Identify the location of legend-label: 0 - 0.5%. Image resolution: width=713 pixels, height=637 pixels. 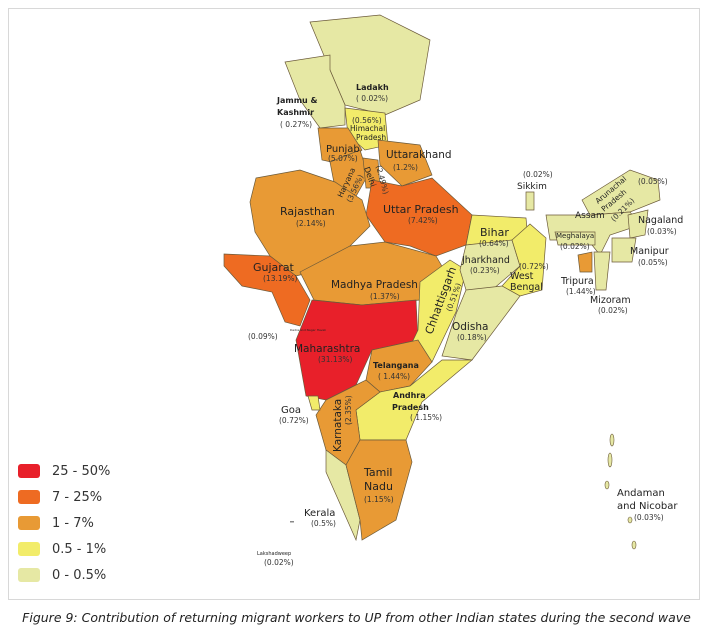
(79, 575).